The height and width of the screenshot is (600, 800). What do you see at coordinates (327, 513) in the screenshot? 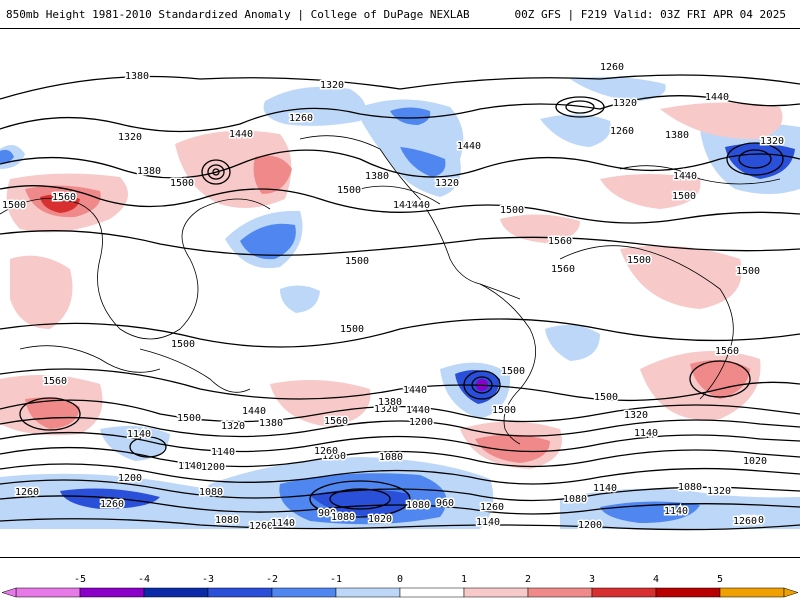
I see `contour-label: 900` at bounding box center [327, 513].